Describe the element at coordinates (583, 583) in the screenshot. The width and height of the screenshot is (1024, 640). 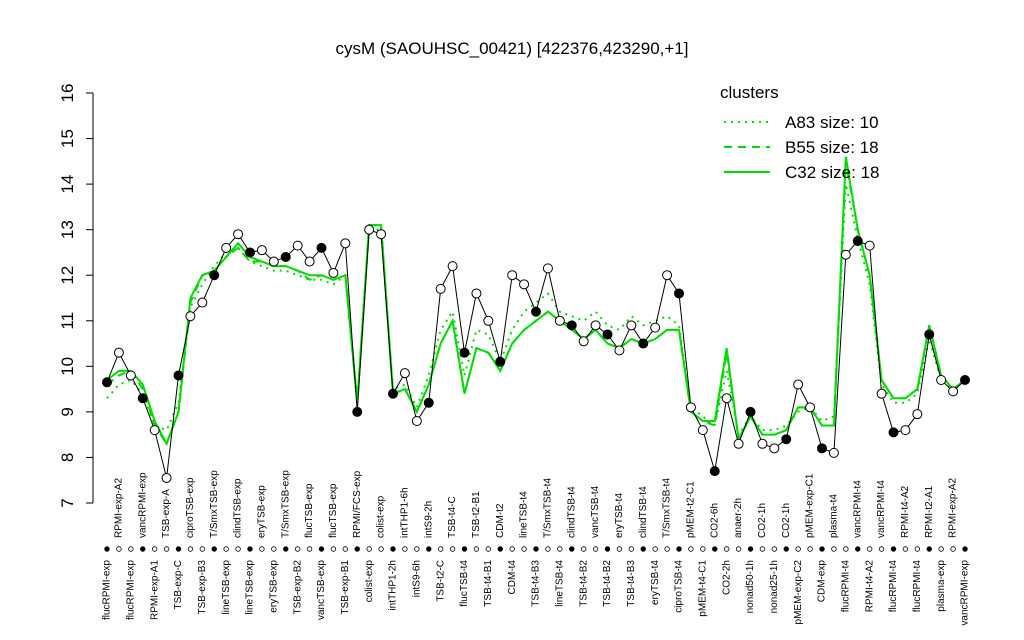
I see `x-tick-label: TSB-t4-B2` at that location.